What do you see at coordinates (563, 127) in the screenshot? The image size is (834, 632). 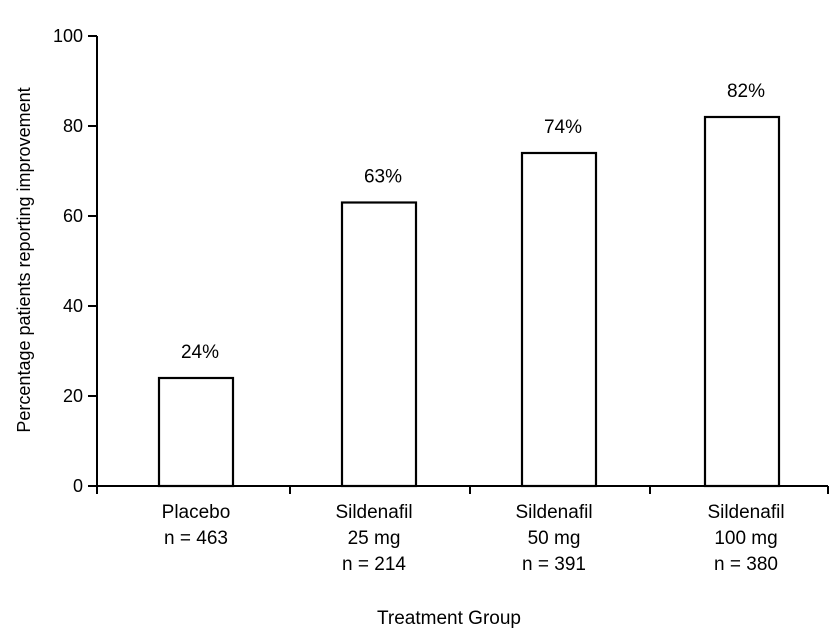 I see `data-label: 74%` at bounding box center [563, 127].